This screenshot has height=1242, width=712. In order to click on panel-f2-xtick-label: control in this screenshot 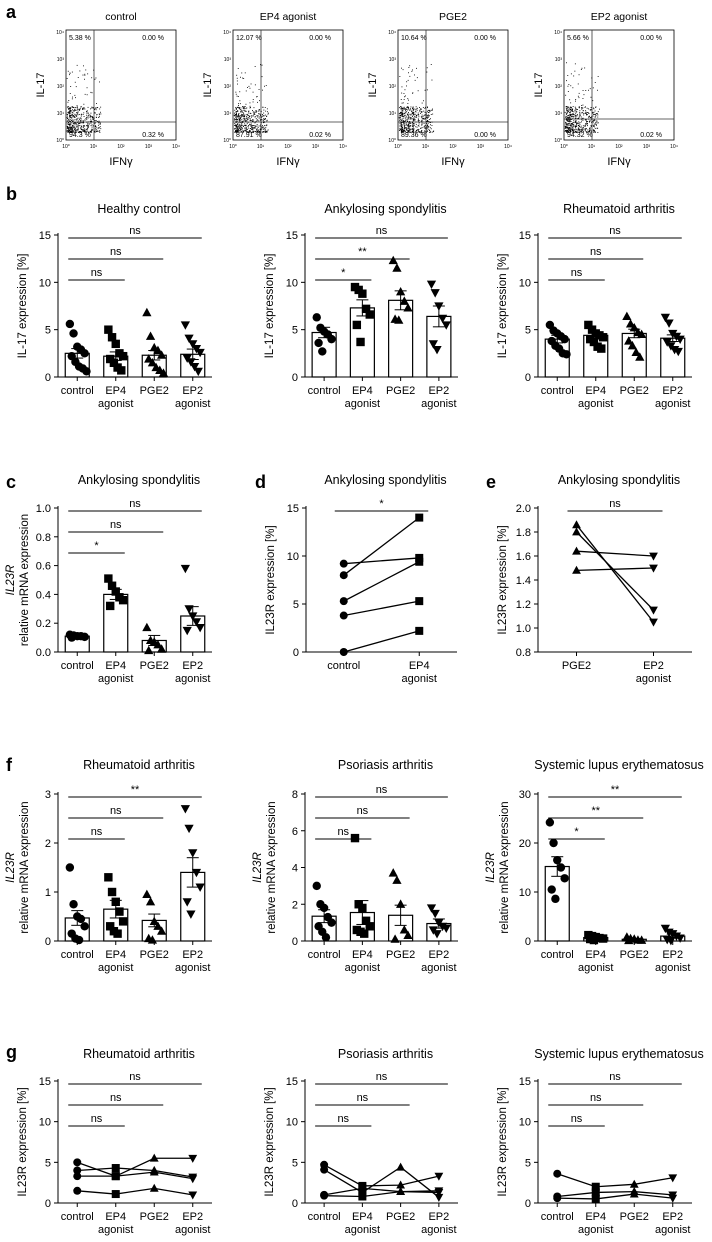, I will do `click(324, 955)`.